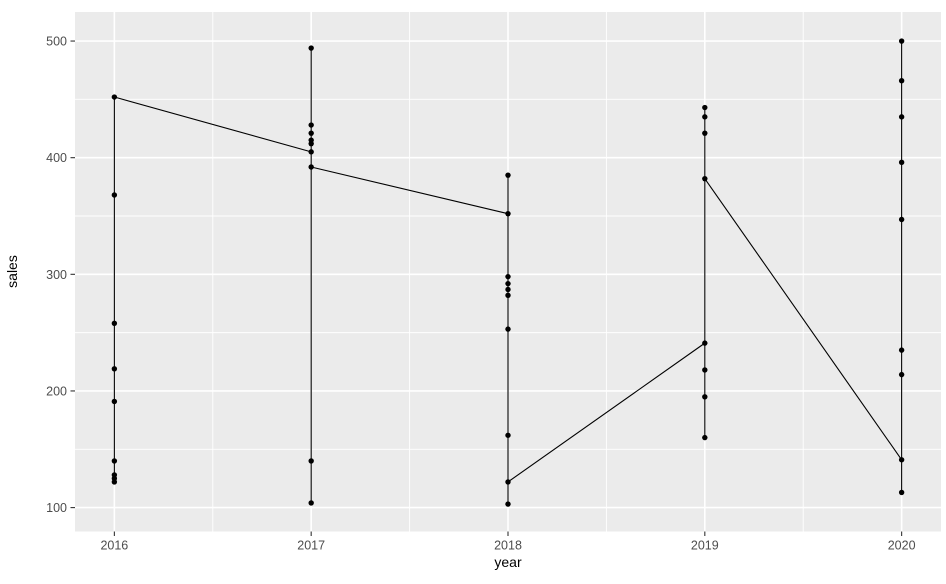  Describe the element at coordinates (902, 546) in the screenshot. I see `x-tick-label: 2020` at that location.